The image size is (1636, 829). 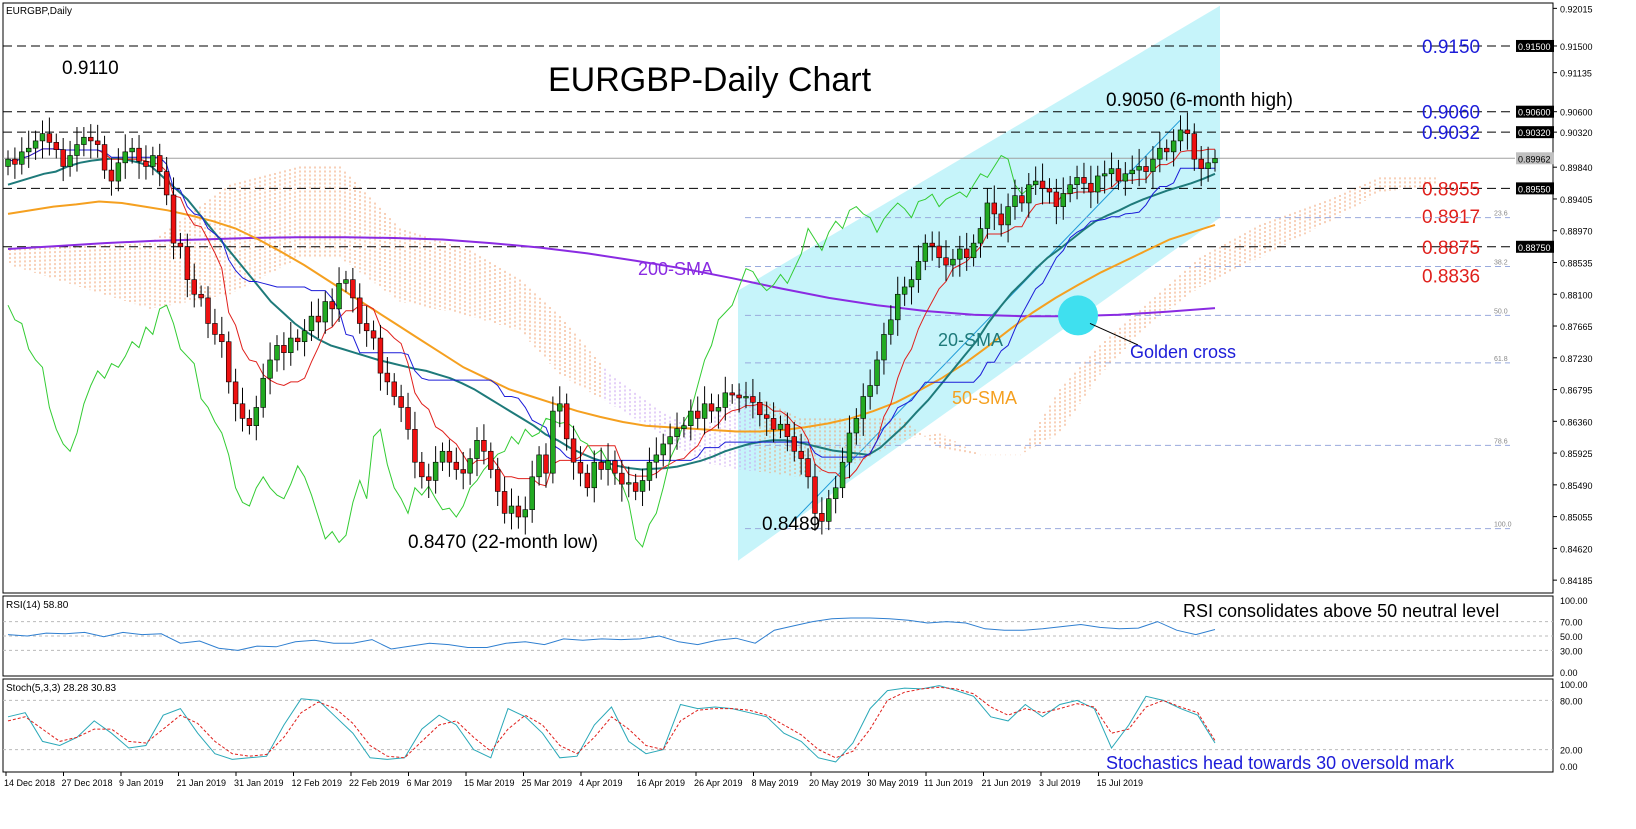 What do you see at coordinates (948, 783) in the screenshot?
I see `x-axis-tick-label: 11 Jun 2019` at bounding box center [948, 783].